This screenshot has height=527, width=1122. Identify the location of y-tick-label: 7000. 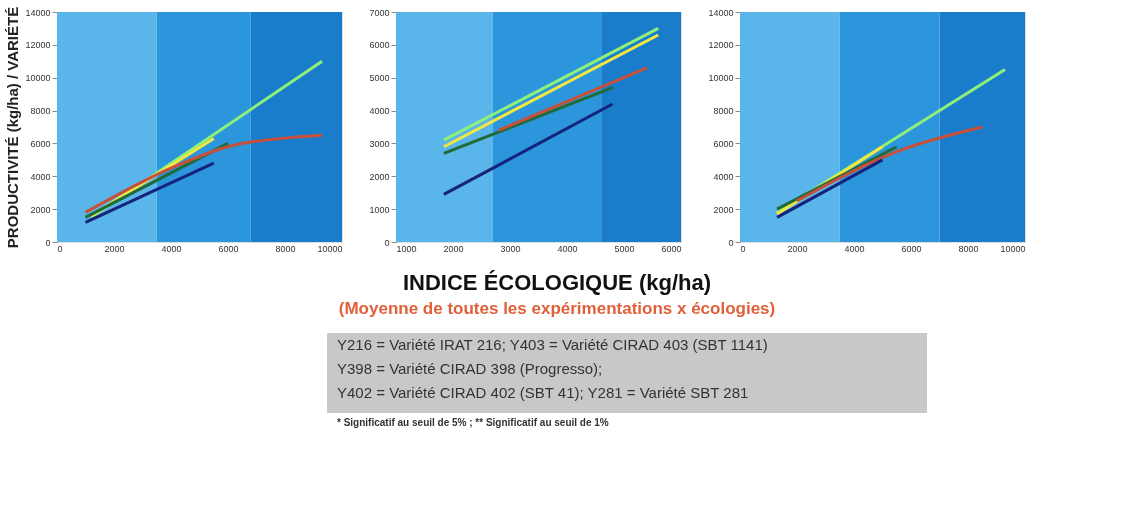
(379, 12).